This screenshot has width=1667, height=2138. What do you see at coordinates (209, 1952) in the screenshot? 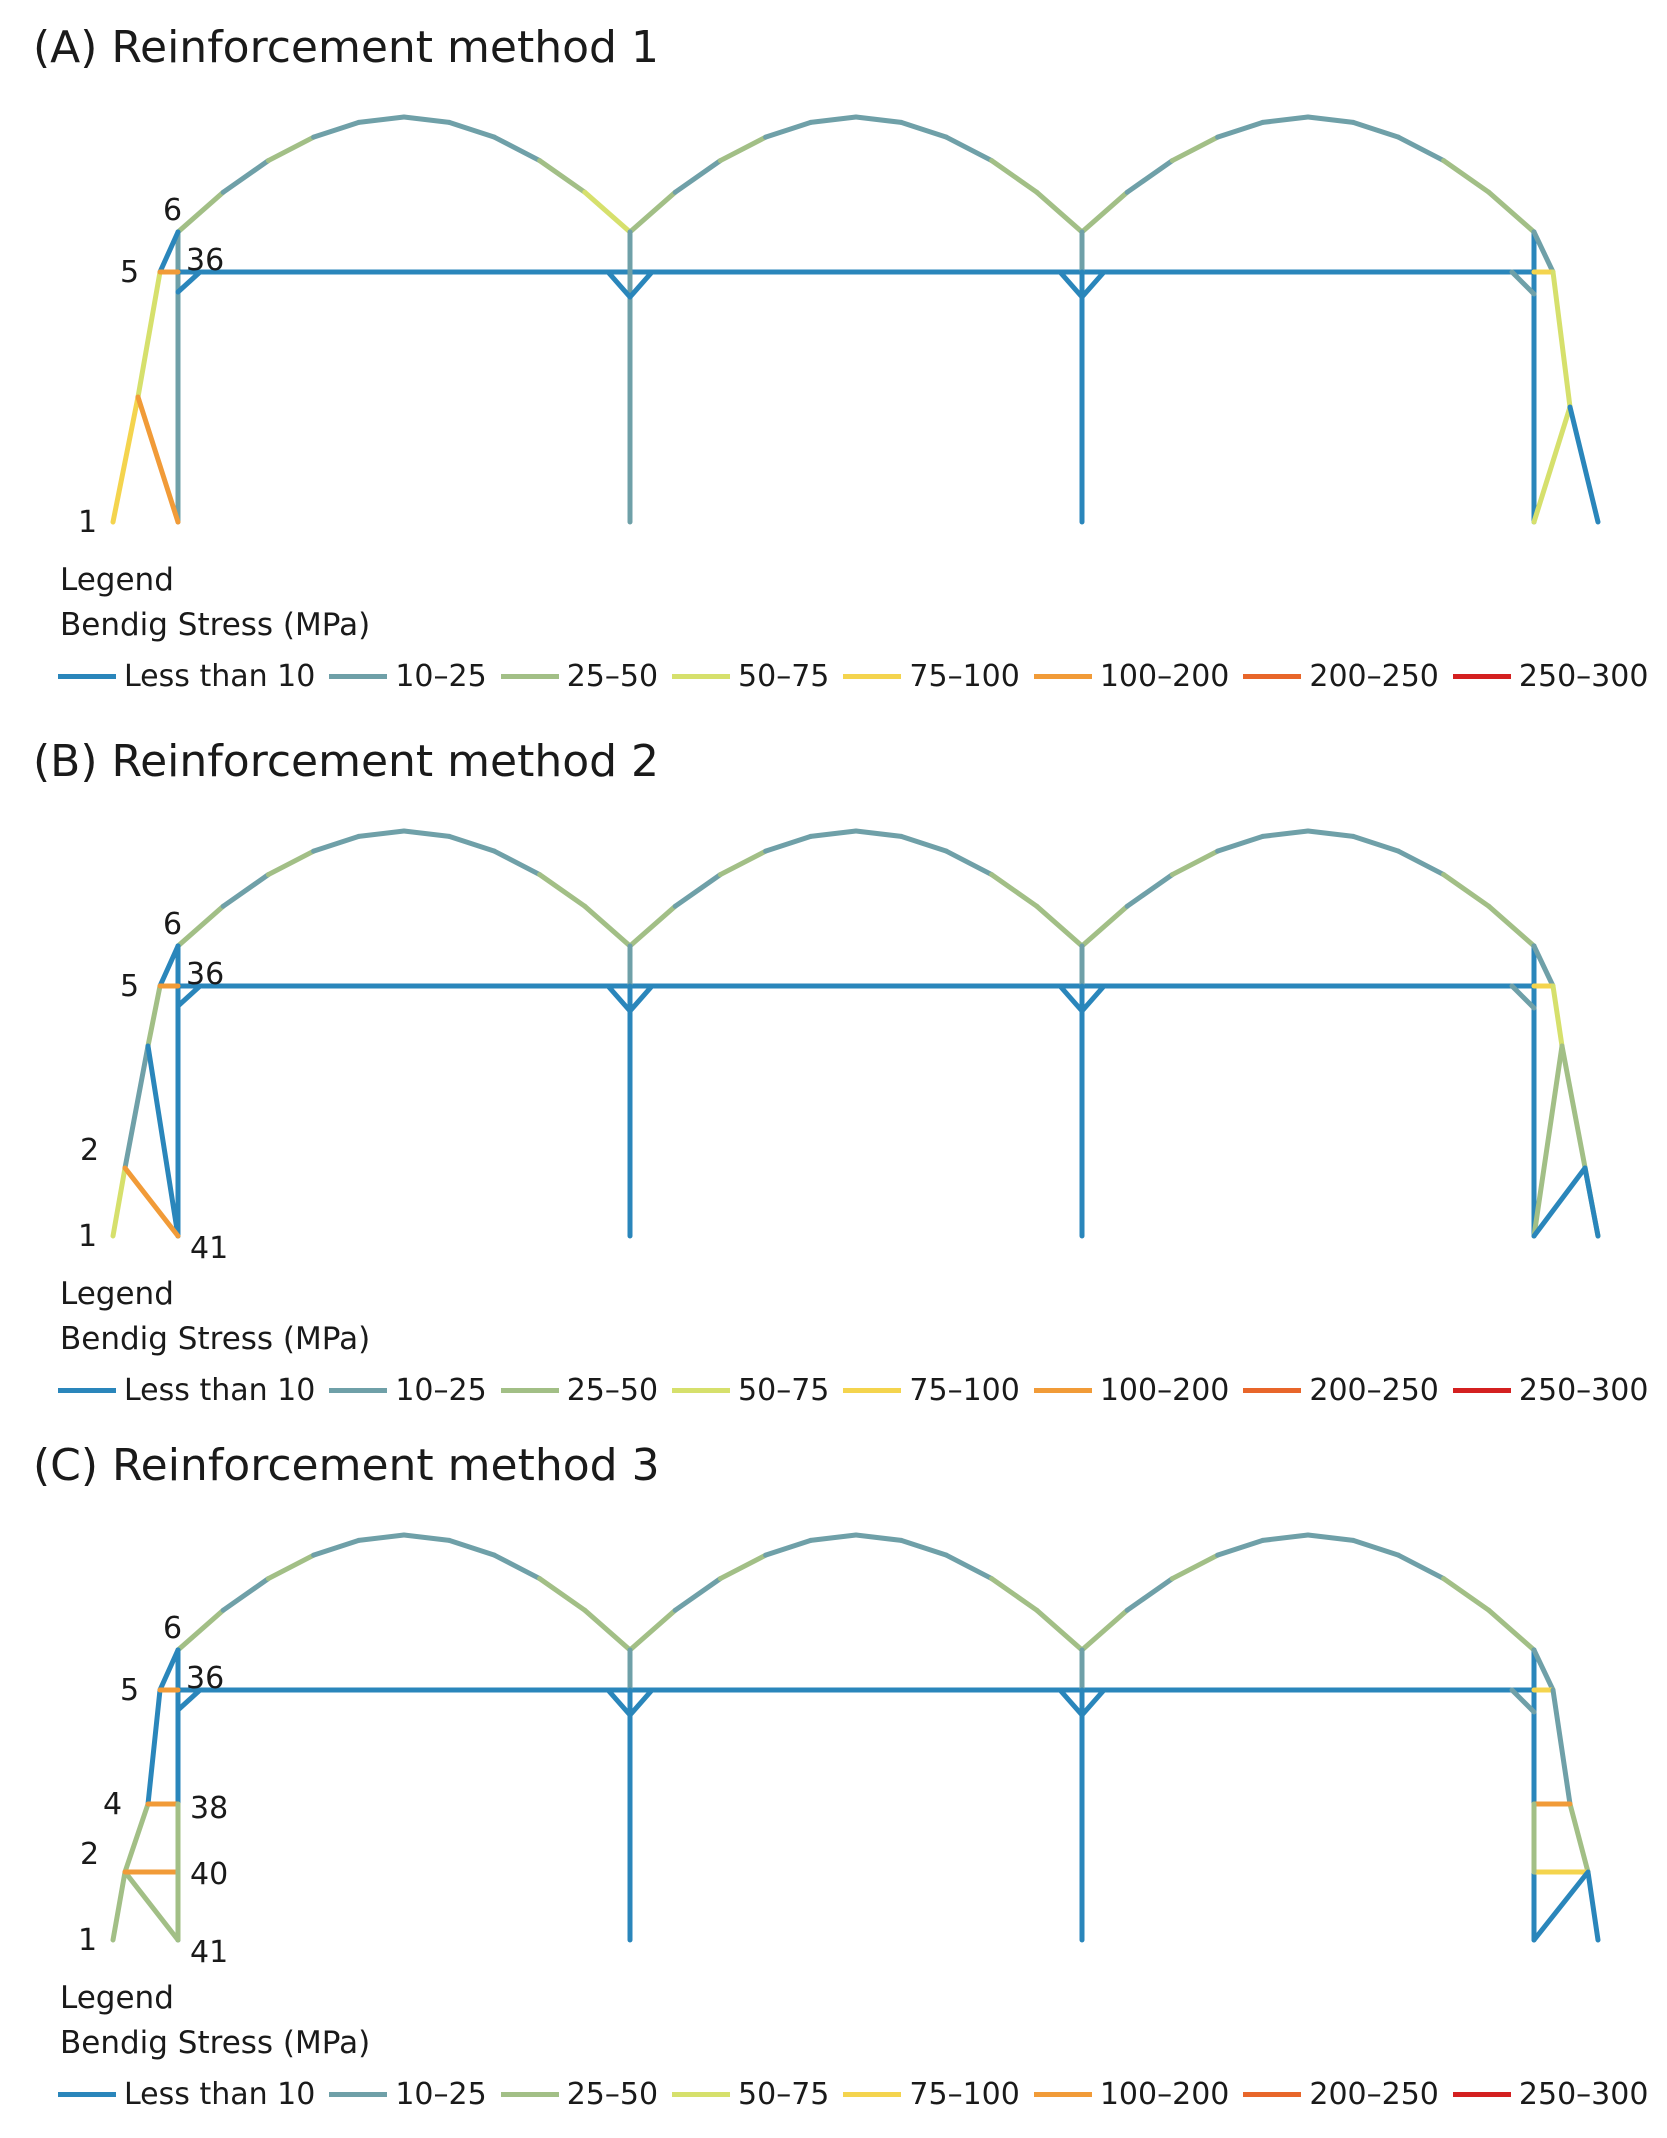
I see `node-label: 41` at bounding box center [209, 1952].